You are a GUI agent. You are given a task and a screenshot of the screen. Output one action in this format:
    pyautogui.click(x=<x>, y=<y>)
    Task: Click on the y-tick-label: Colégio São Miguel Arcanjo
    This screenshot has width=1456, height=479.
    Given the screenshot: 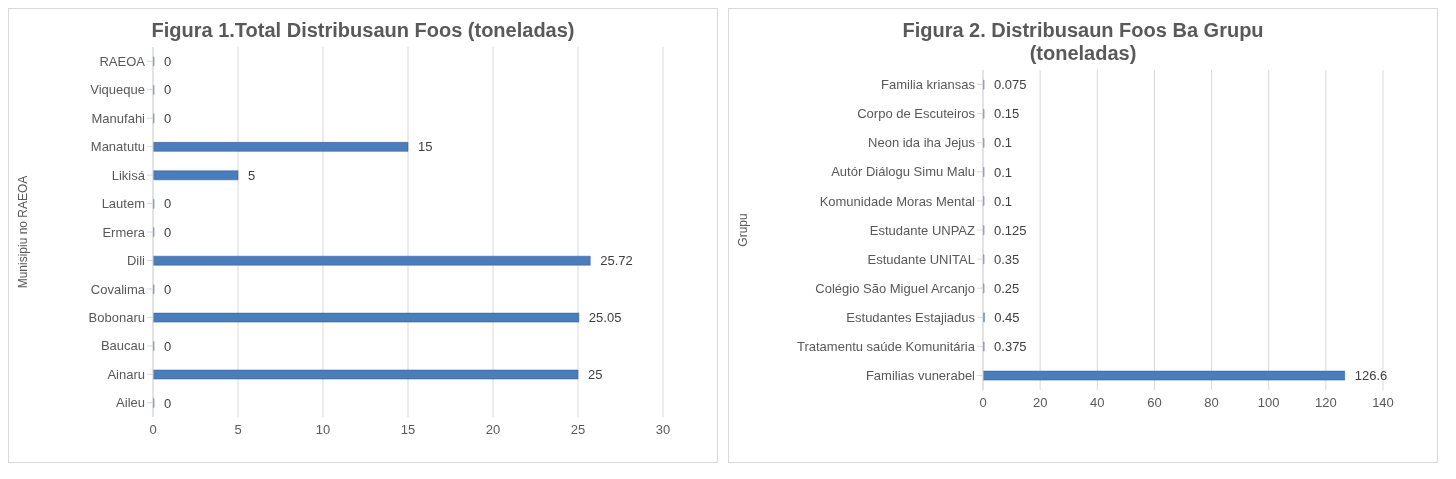 What is the action you would take?
    pyautogui.click(x=895, y=288)
    